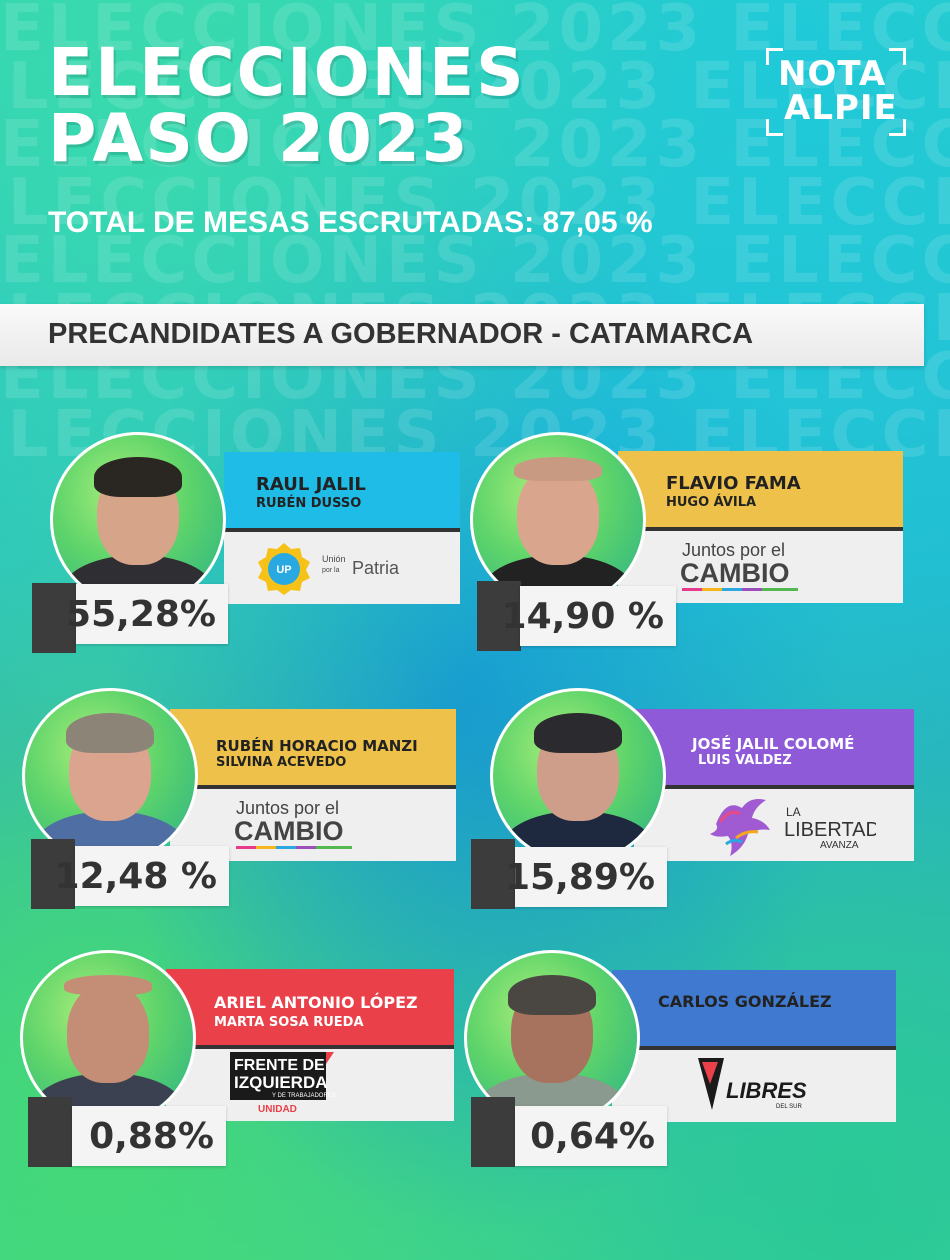 The width and height of the screenshot is (950, 1260). I want to click on svg-text: DEL SUR, so click(789, 1107).